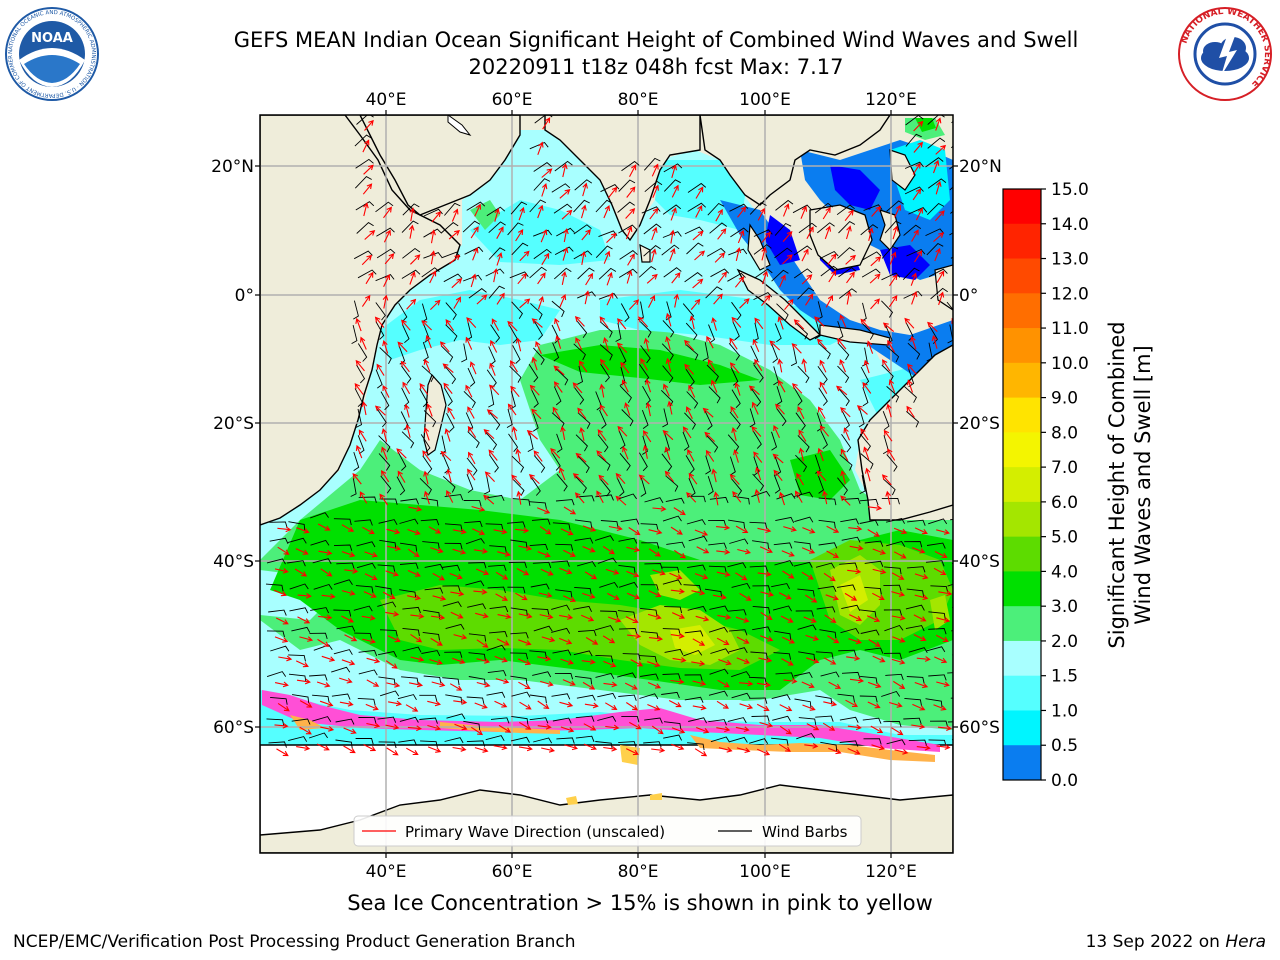 The image size is (1280, 960). I want to click on lon-tick-top: 80°E, so click(638, 100).